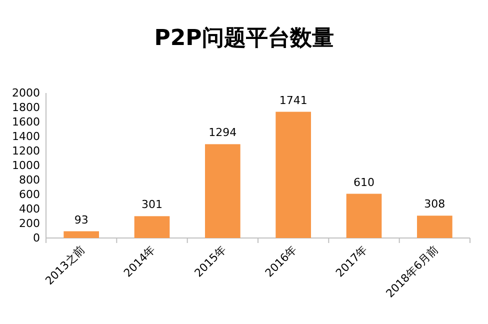 The width and height of the screenshot is (488, 324). What do you see at coordinates (29, 223) in the screenshot?
I see `y-tick-label: 200` at bounding box center [29, 223].